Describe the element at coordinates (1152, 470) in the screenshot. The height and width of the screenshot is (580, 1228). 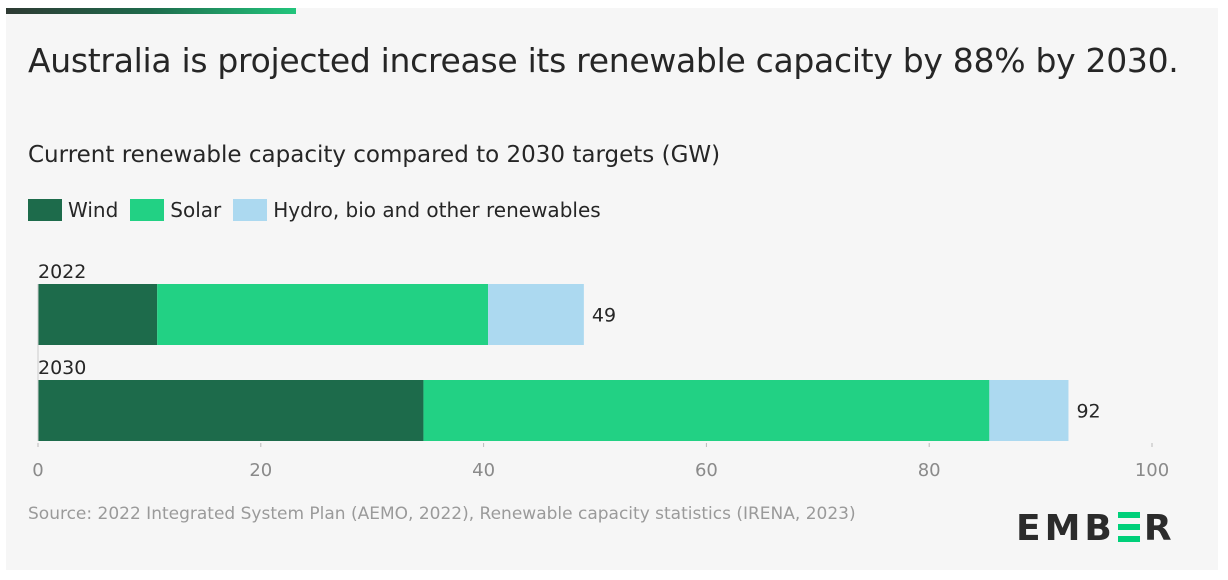
I see `x-tick-label: 100` at that location.